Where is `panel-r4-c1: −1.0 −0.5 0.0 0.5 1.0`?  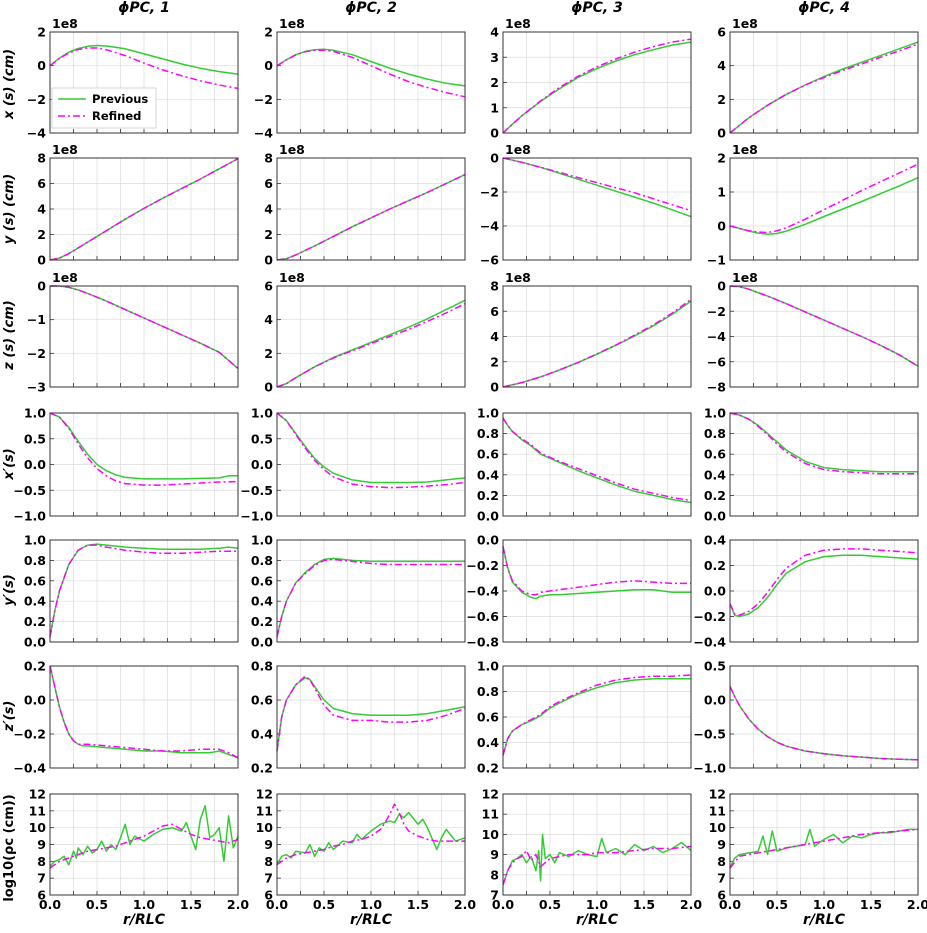 panel-r4-c1: −1.0 −0.5 0.0 0.5 1.0 is located at coordinates (126, 465).